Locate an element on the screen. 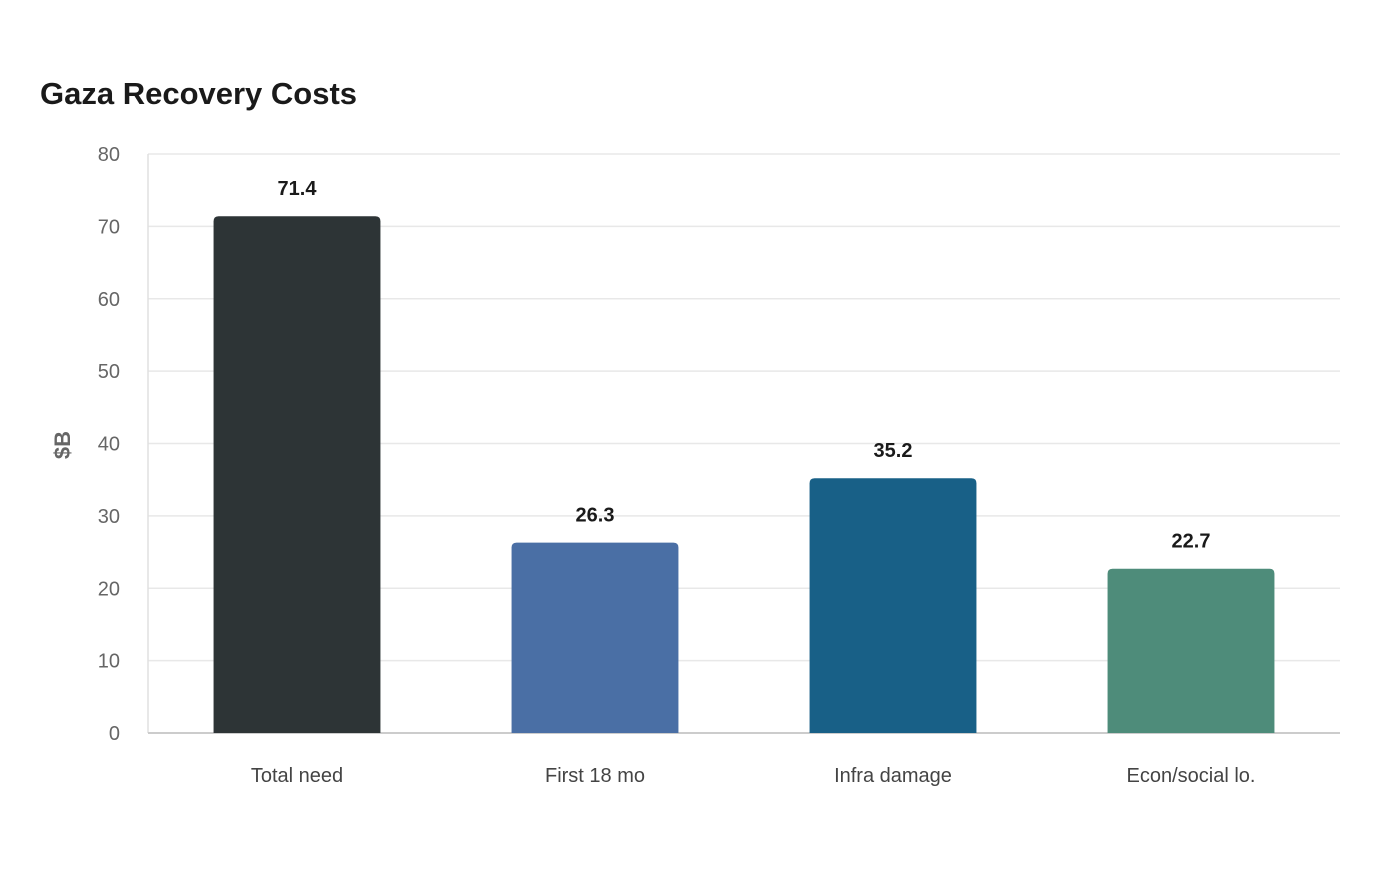 Image resolution: width=1400 pixels, height=880 pixels. bar-value-label: 35.2 is located at coordinates (893, 451).